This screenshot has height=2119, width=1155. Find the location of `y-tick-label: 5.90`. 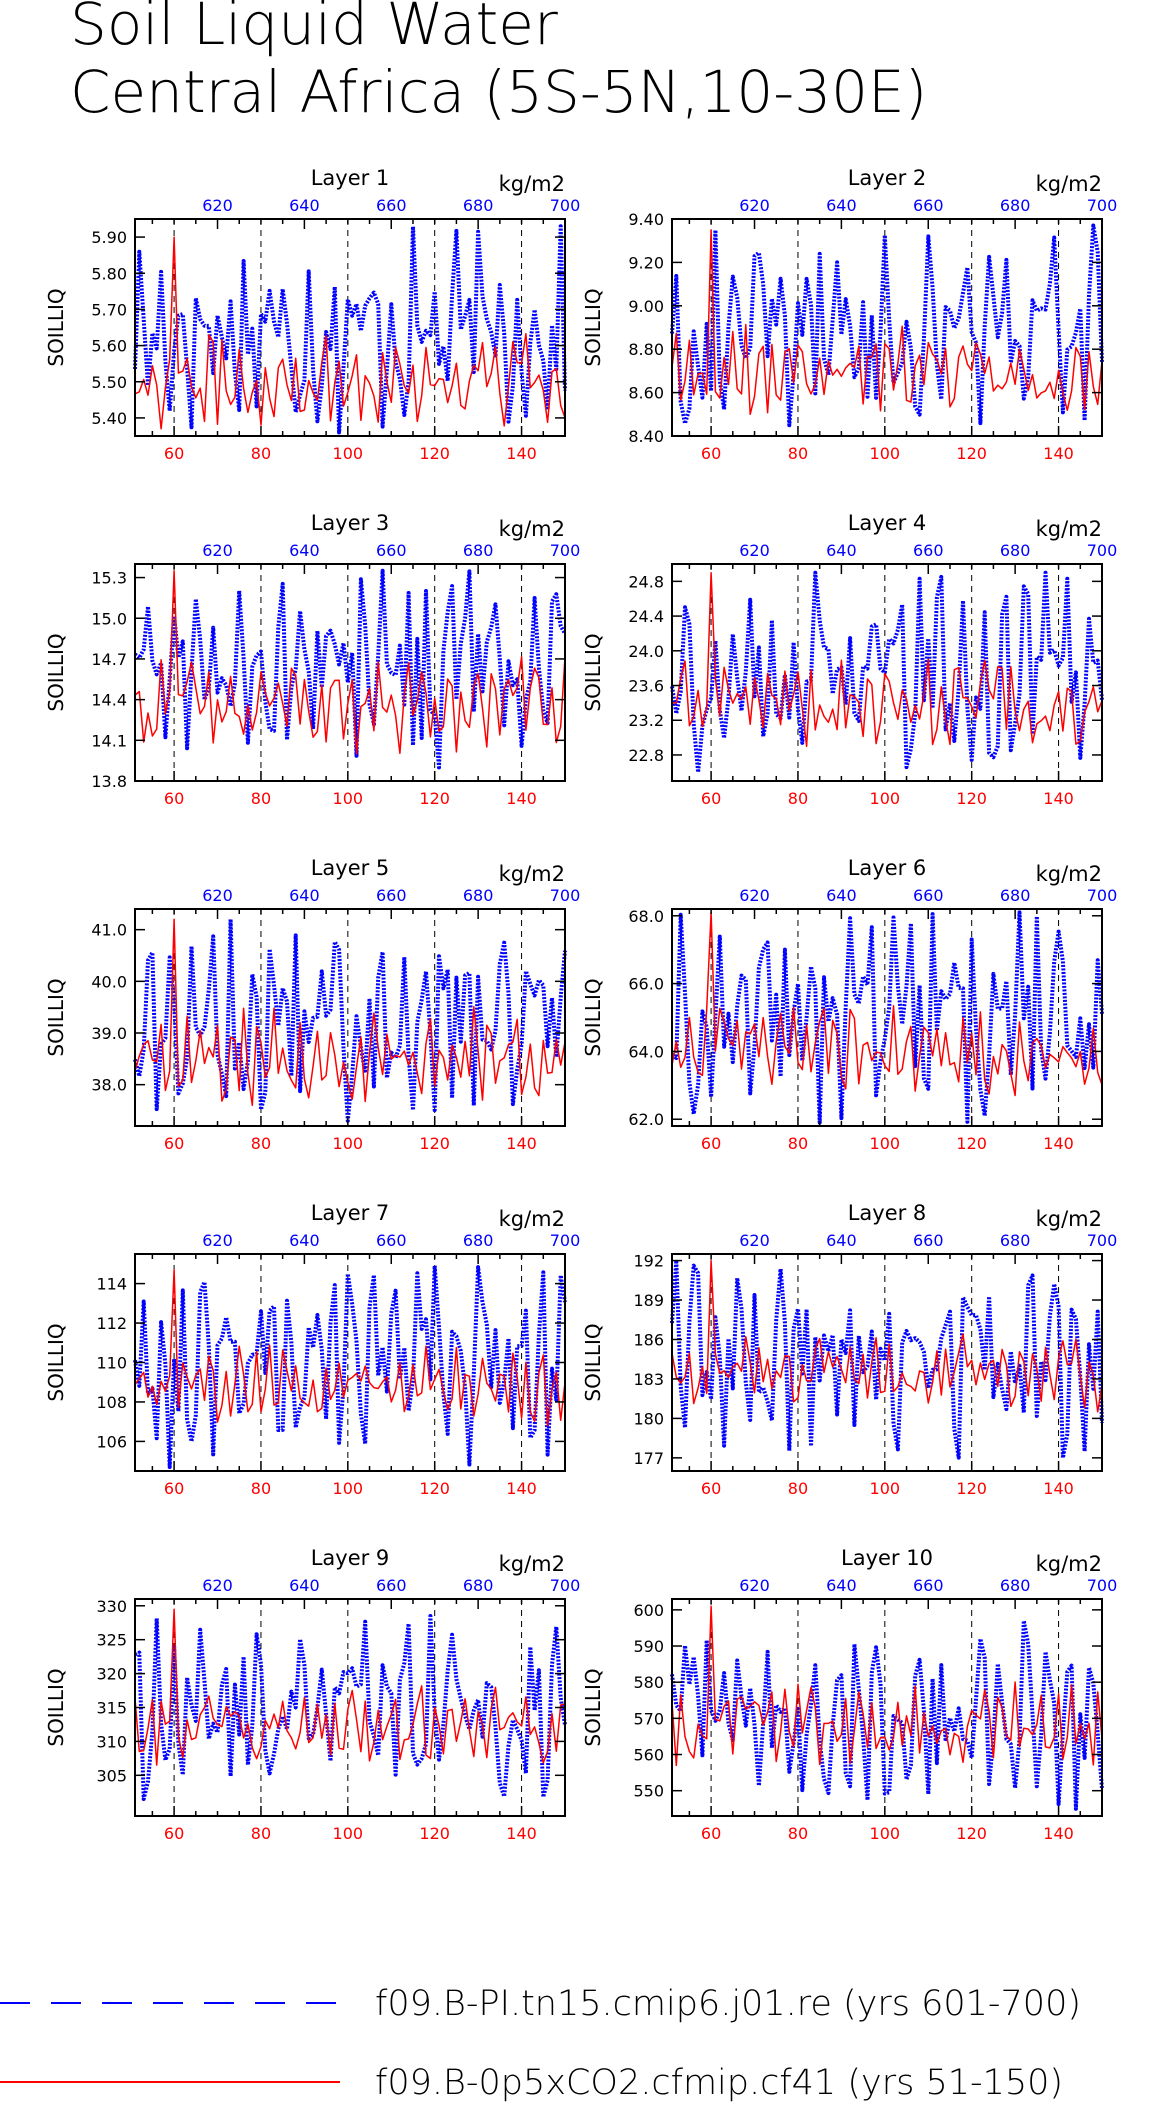

y-tick-label: 5.90 is located at coordinates (109, 237).